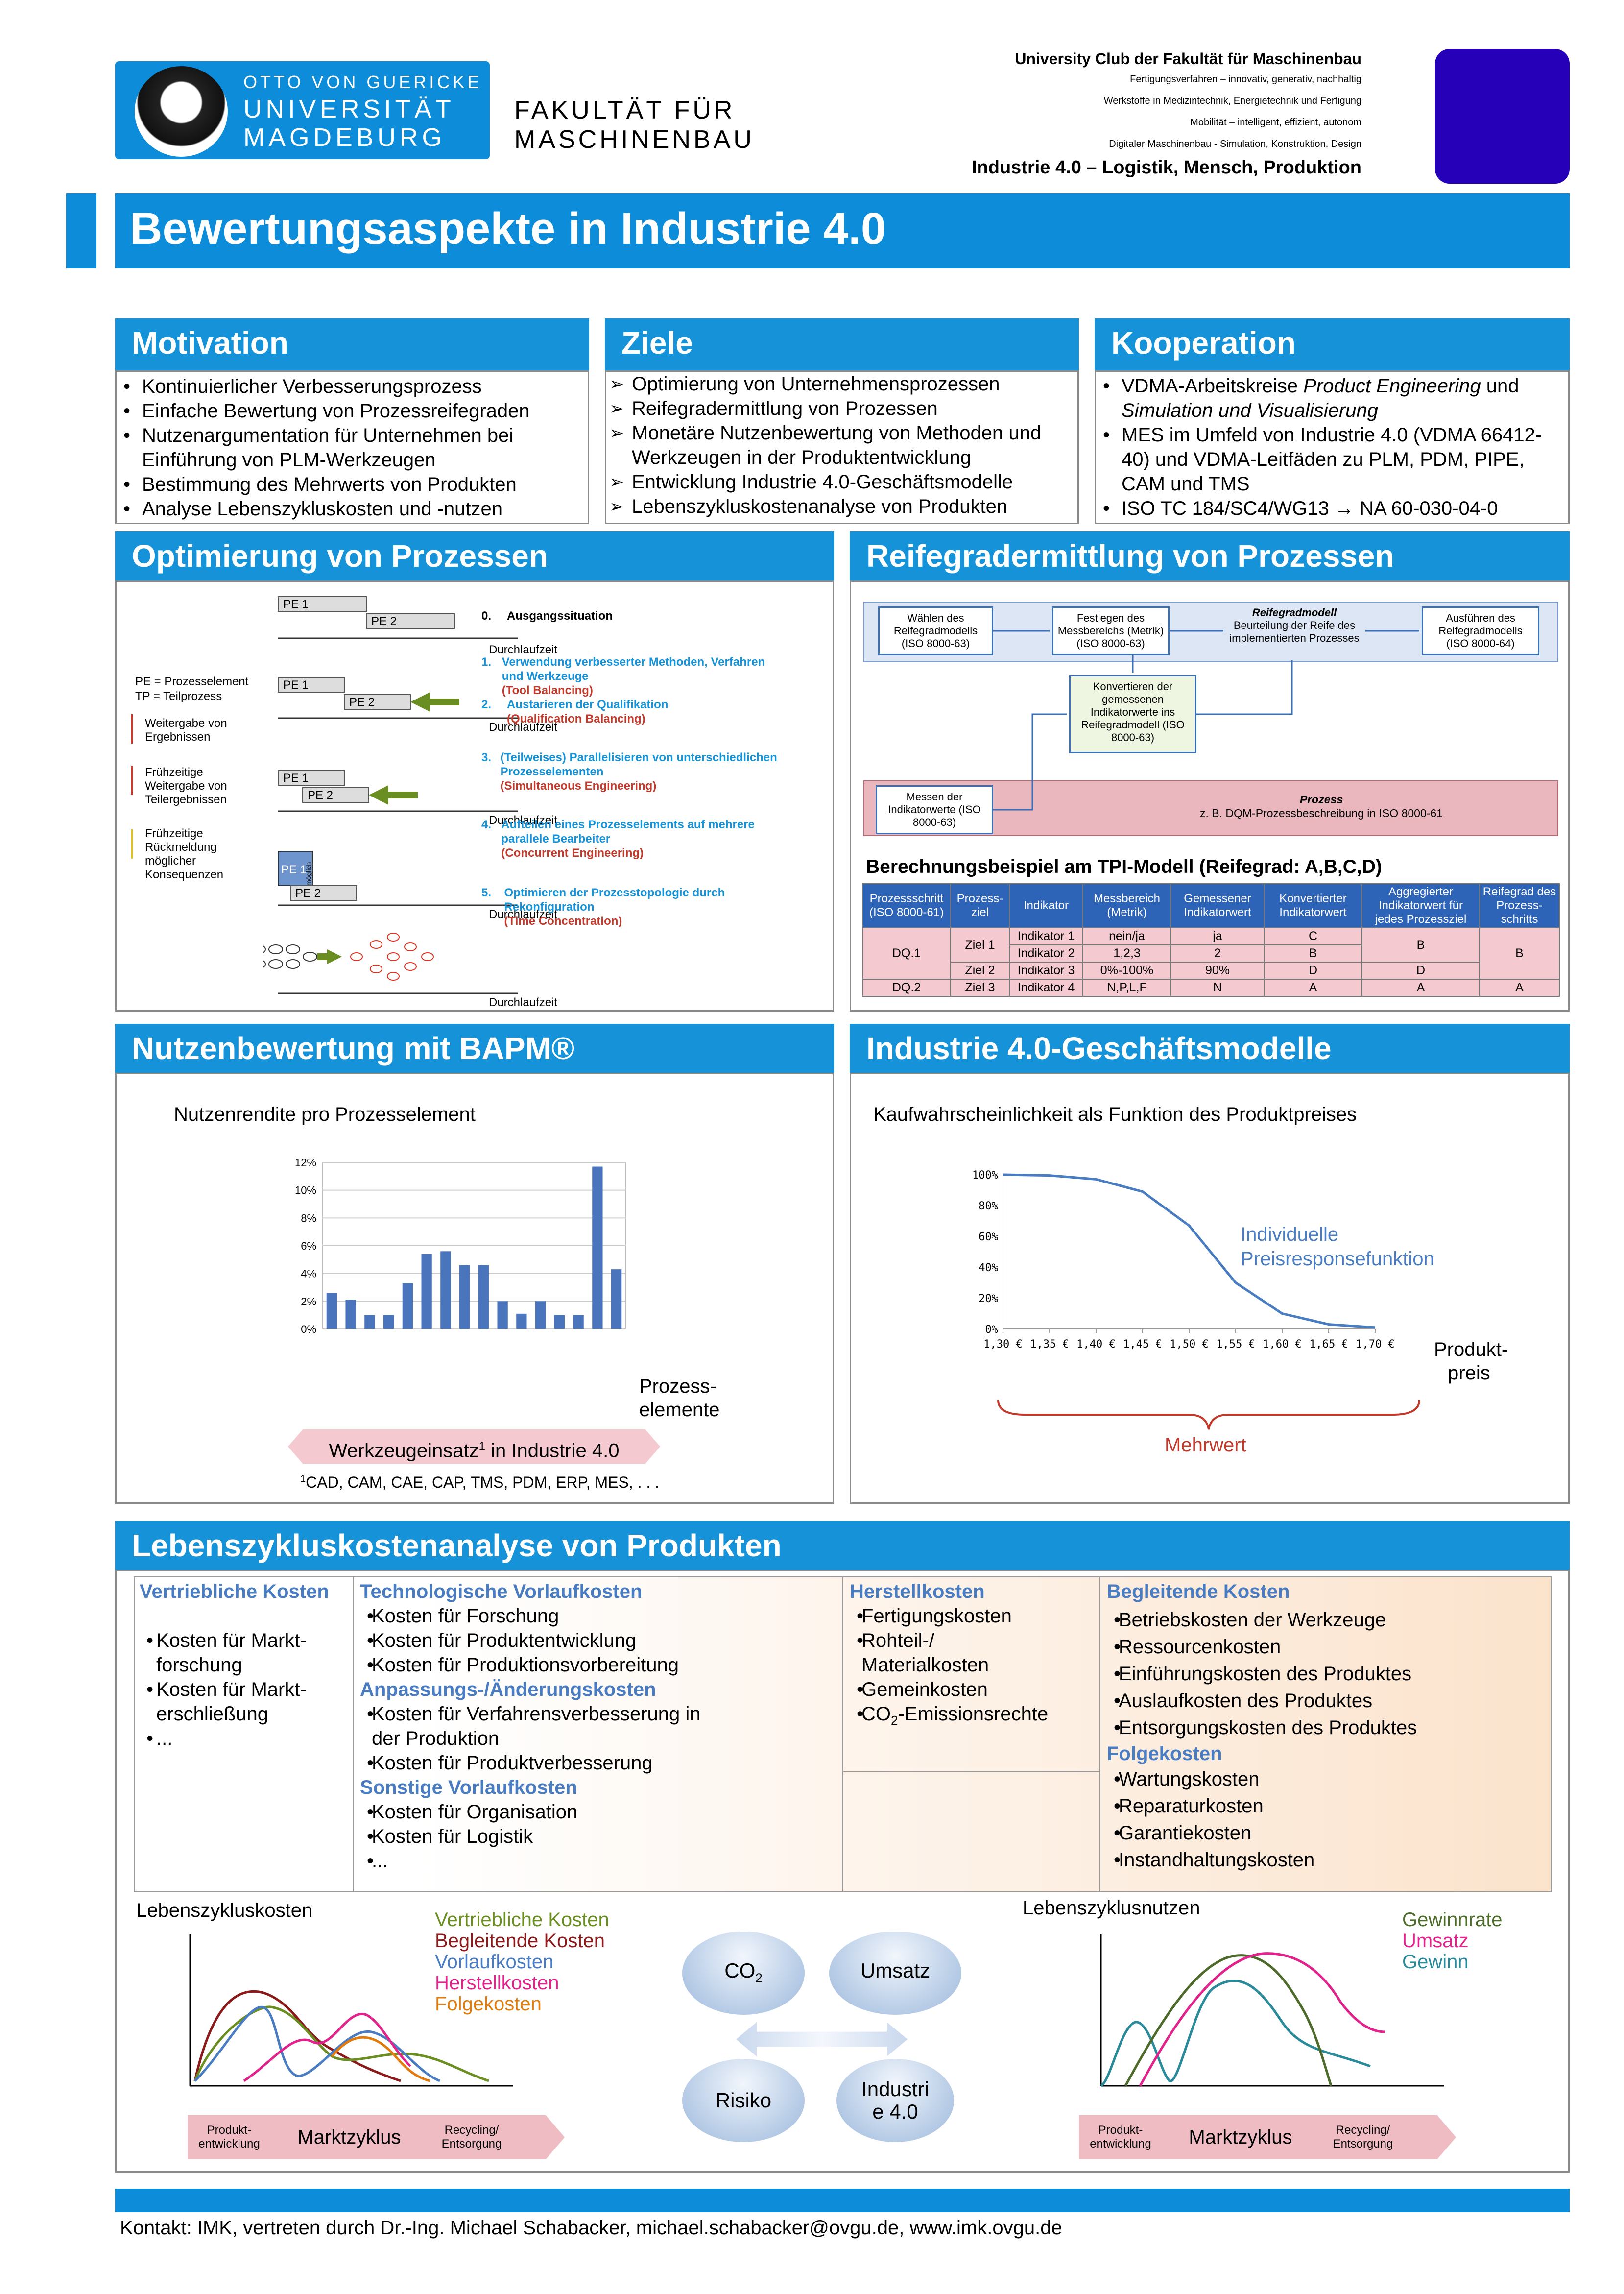  I want to click on faculty-name-1: FAKULTÄT FÜR, so click(625, 110).